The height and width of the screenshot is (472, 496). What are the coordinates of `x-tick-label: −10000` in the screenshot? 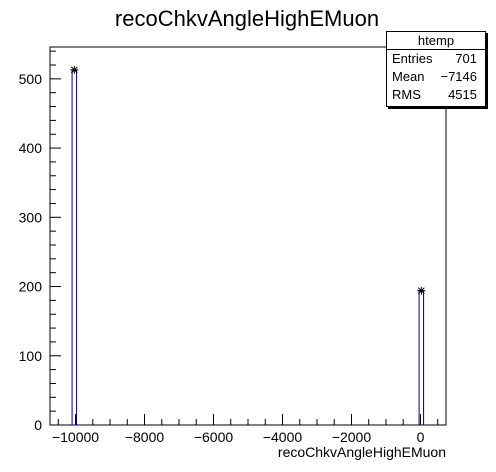 It's located at (75, 437).